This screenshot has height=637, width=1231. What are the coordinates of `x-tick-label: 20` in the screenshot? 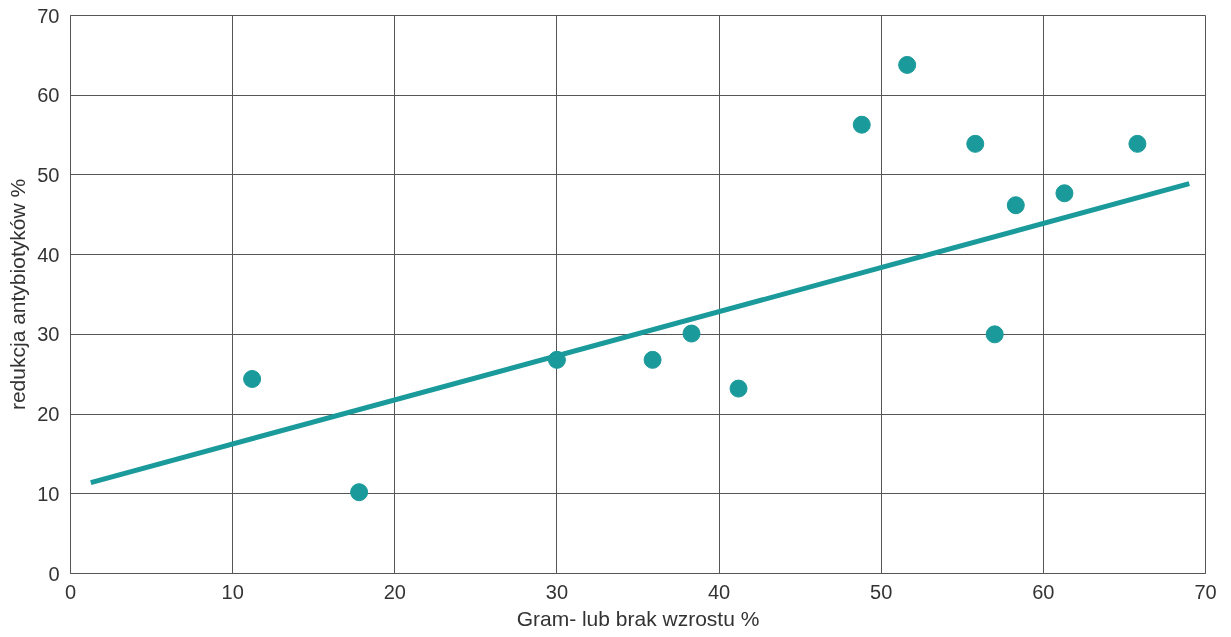 It's located at (394, 591).